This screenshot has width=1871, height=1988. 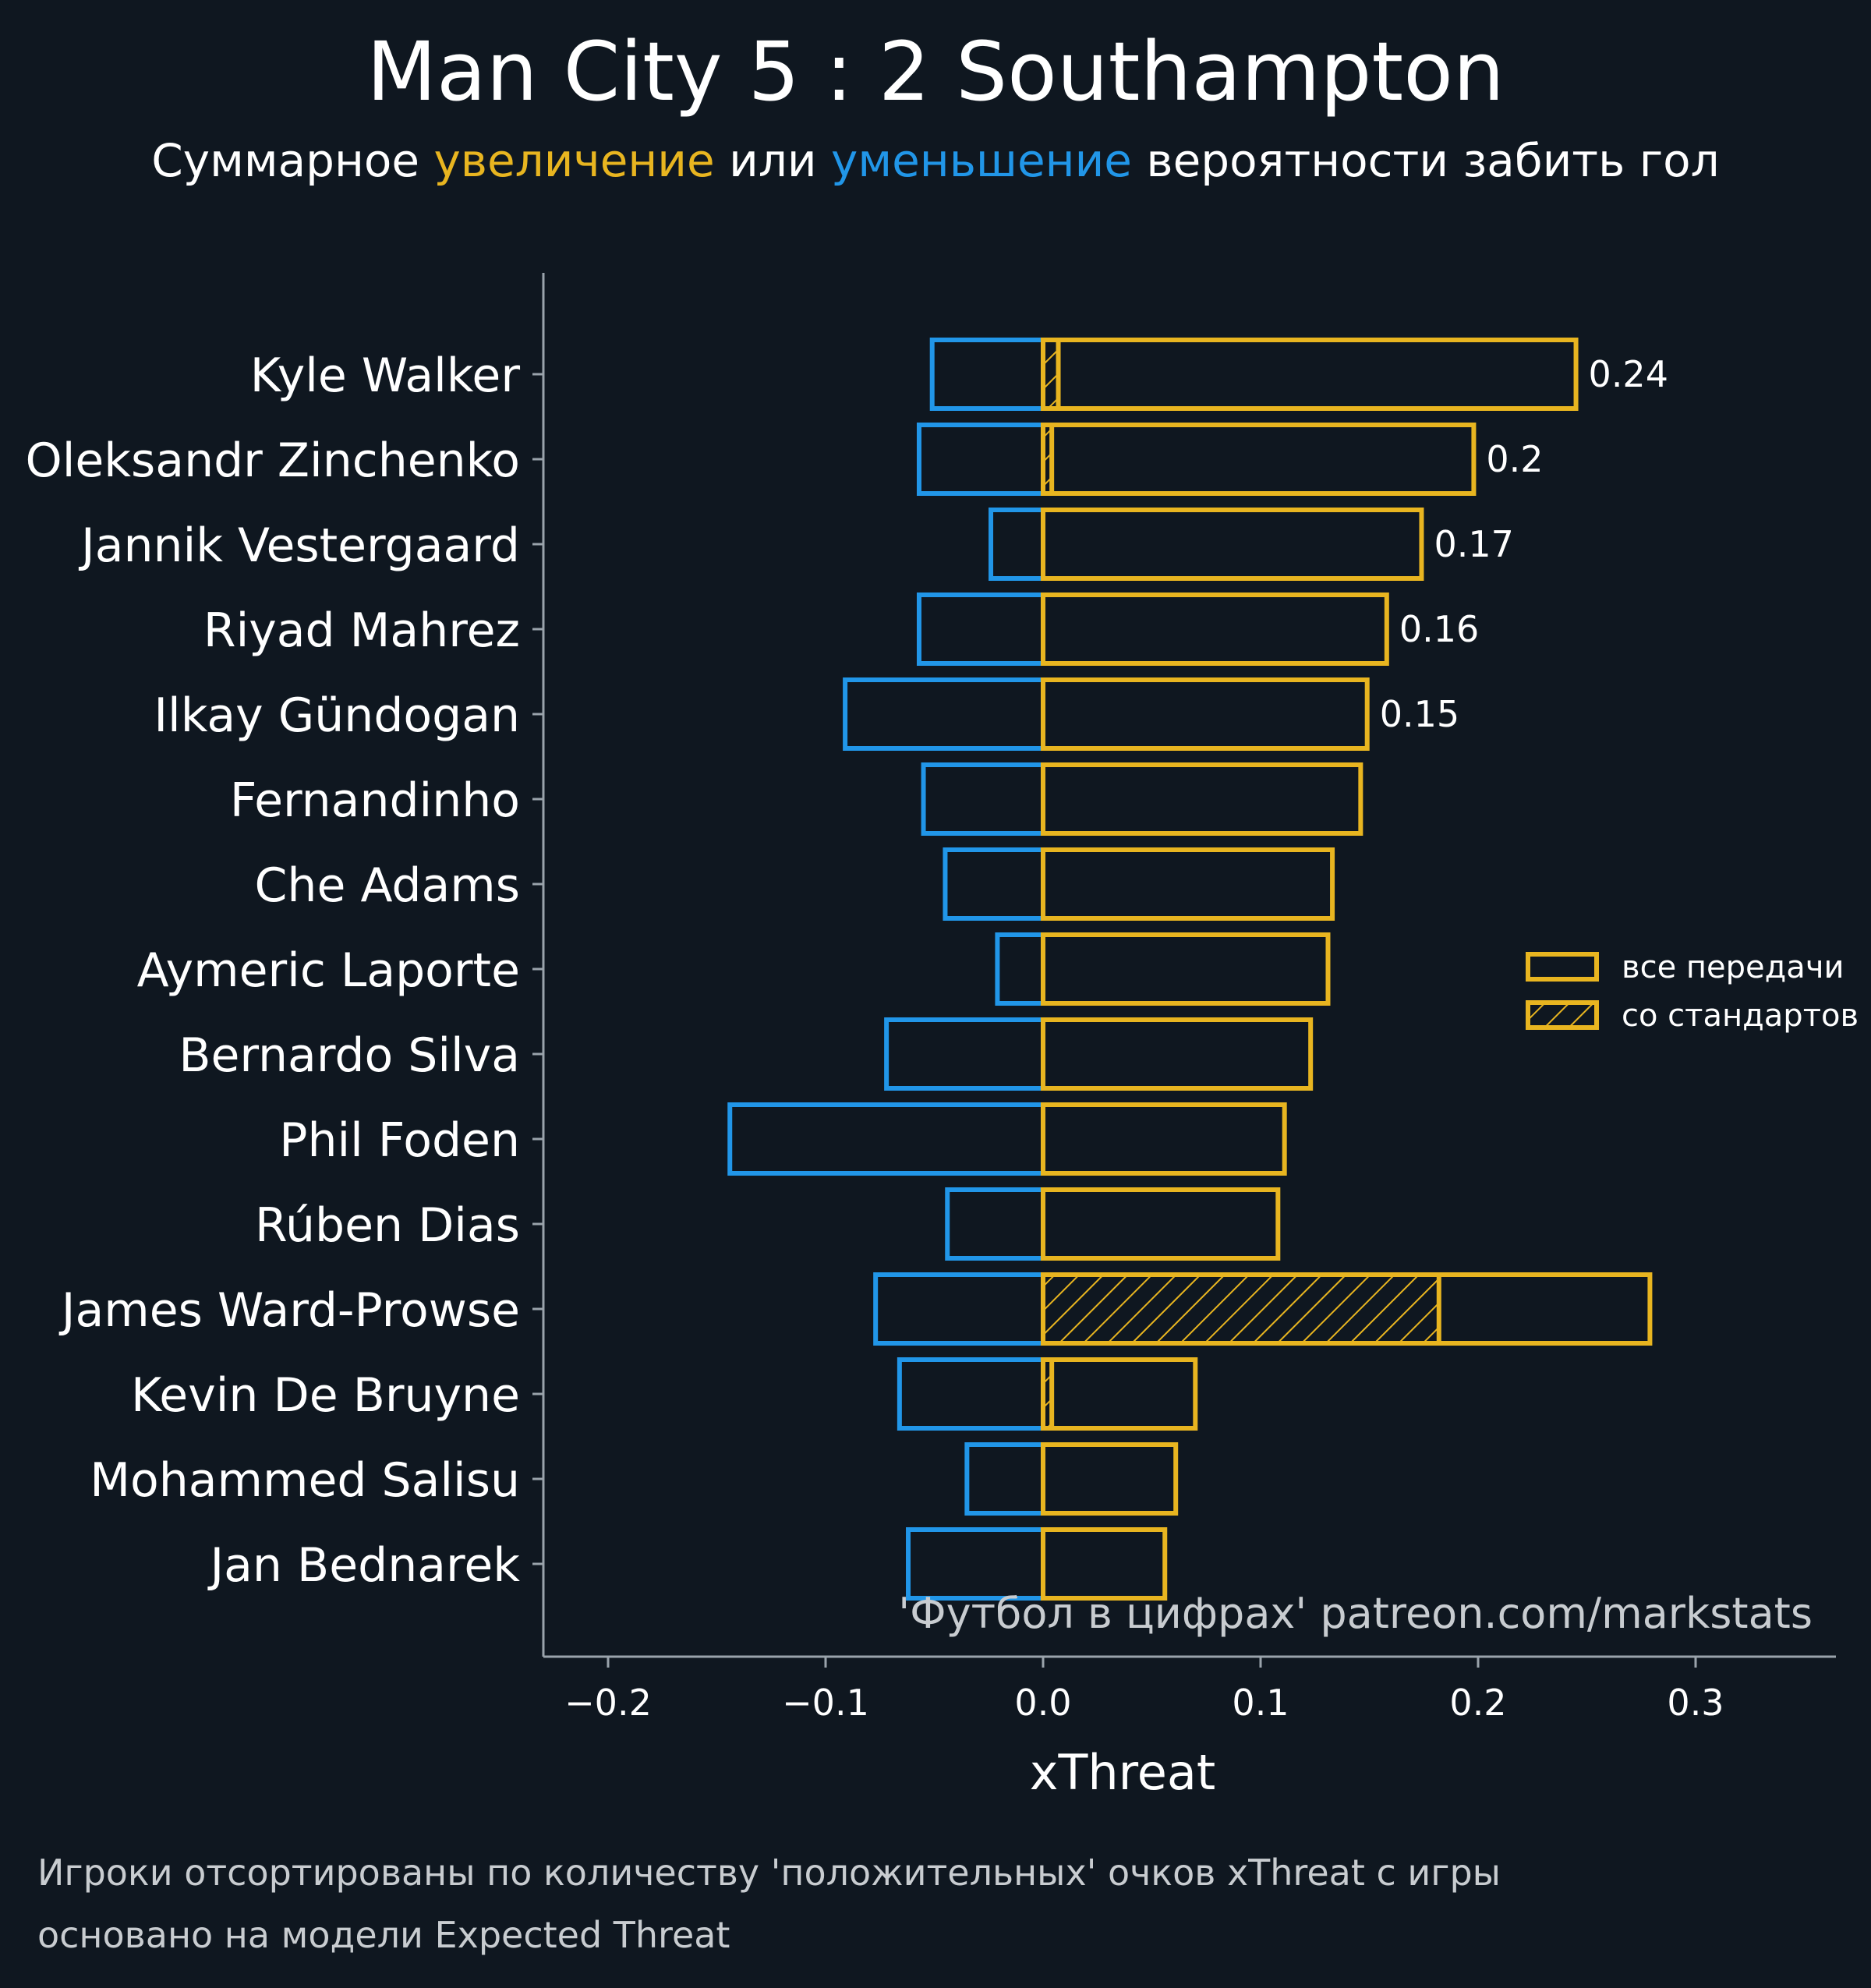 What do you see at coordinates (1205, 714) in the screenshot?
I see `positive-bar-ilkay-gundogan` at bounding box center [1205, 714].